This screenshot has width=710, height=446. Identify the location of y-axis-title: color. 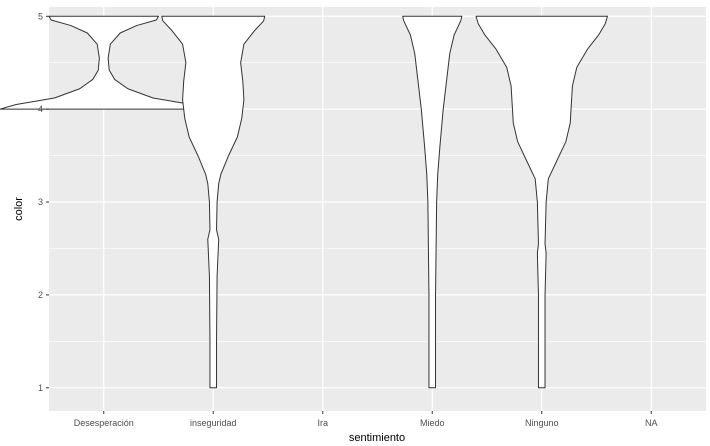
(19, 209).